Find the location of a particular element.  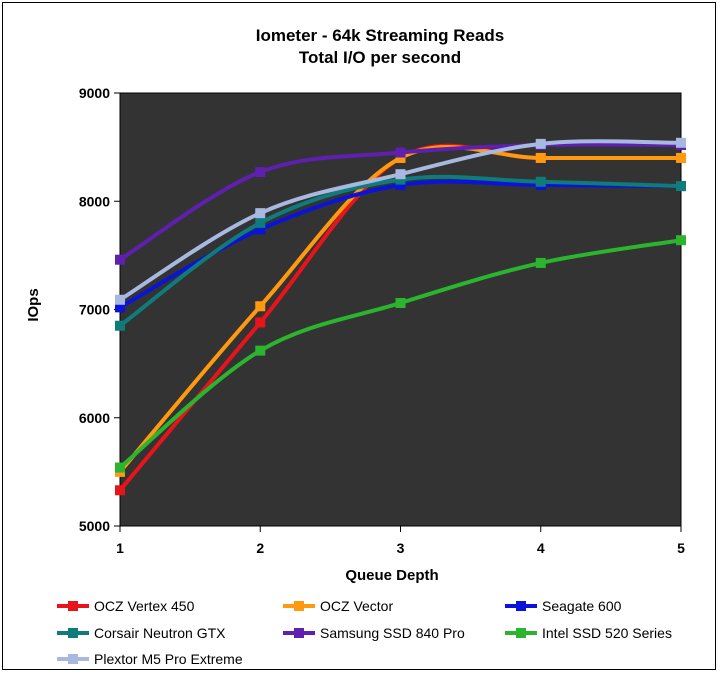

legend-item-seagate-600: Seagate 600 is located at coordinates (563, 606).